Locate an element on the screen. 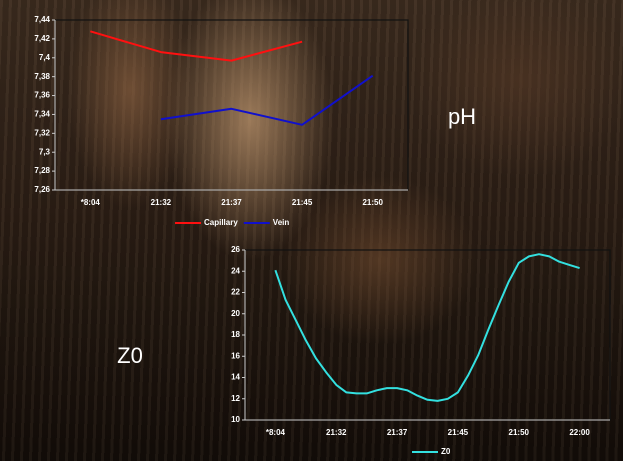 This screenshot has height=461, width=623. y-tick-label: 7,34 is located at coordinates (42, 114).